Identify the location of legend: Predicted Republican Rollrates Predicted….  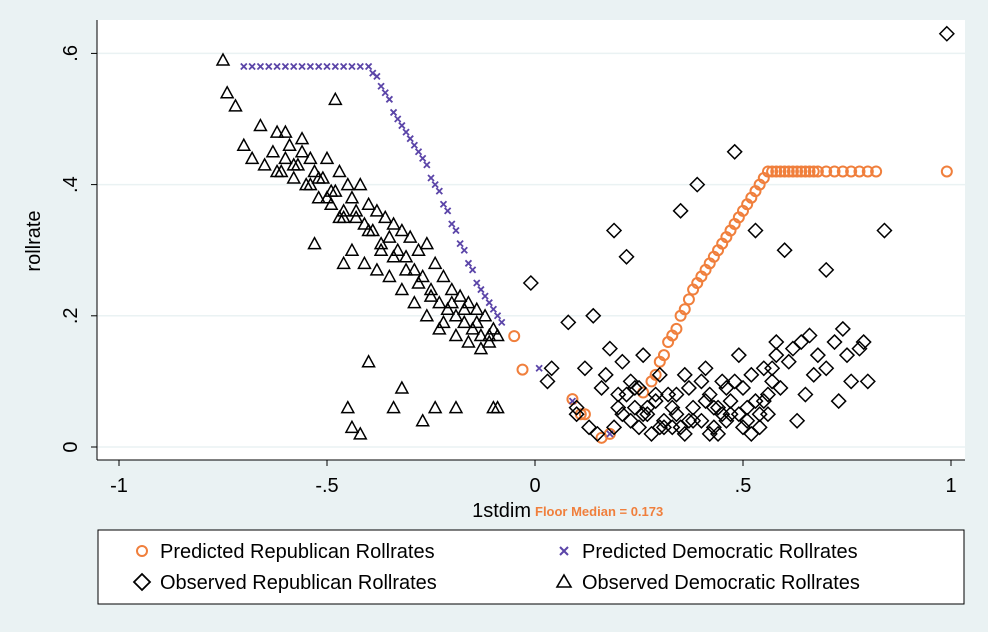
(531, 567).